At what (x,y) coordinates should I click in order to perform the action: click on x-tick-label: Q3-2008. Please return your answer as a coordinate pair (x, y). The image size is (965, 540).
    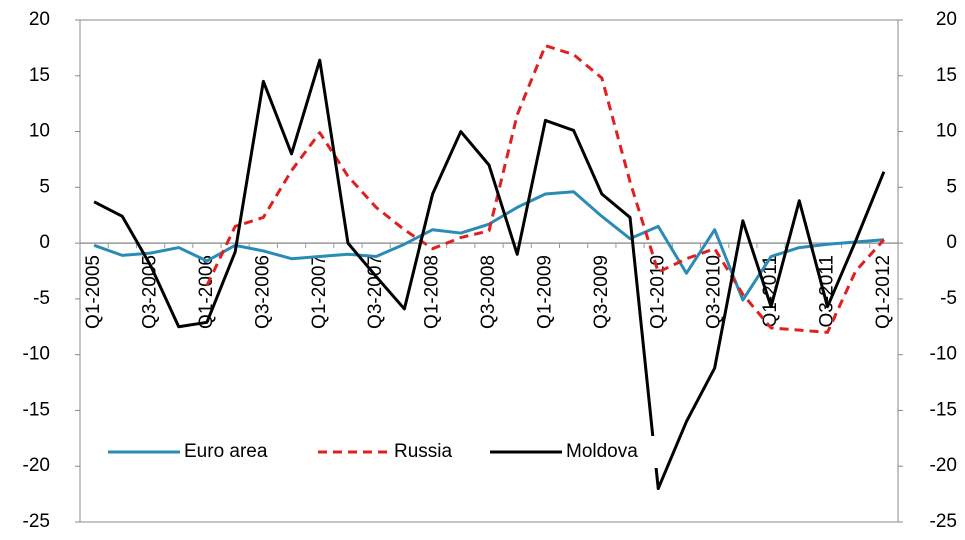
    Looking at the image, I should click on (488, 292).